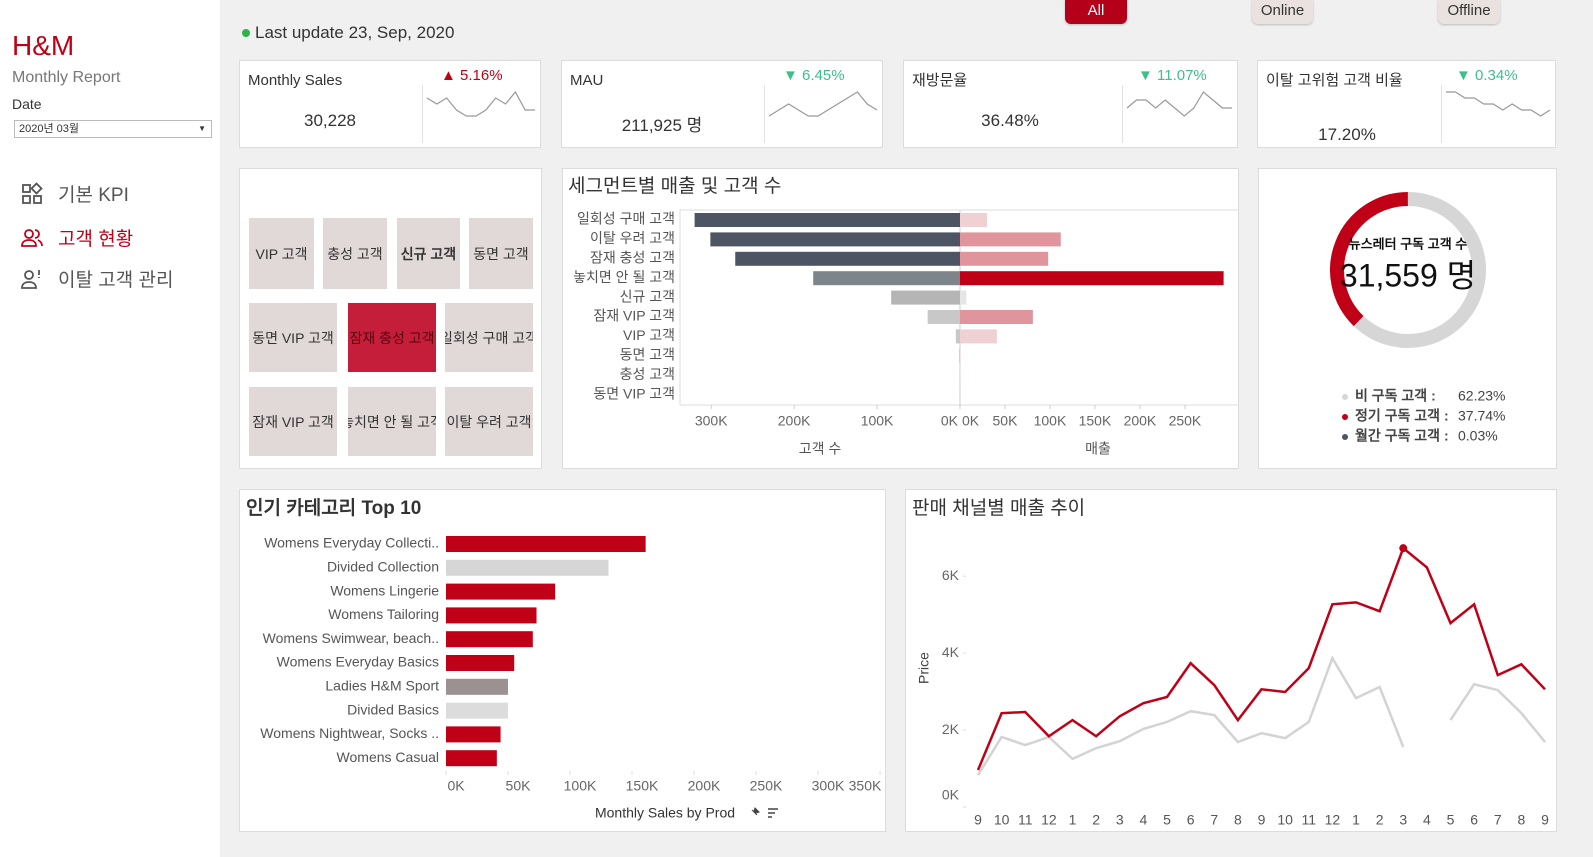 Image resolution: width=1593 pixels, height=857 pixels. Describe the element at coordinates (951, 729) in the screenshot. I see `y-tick-label: 2K` at that location.